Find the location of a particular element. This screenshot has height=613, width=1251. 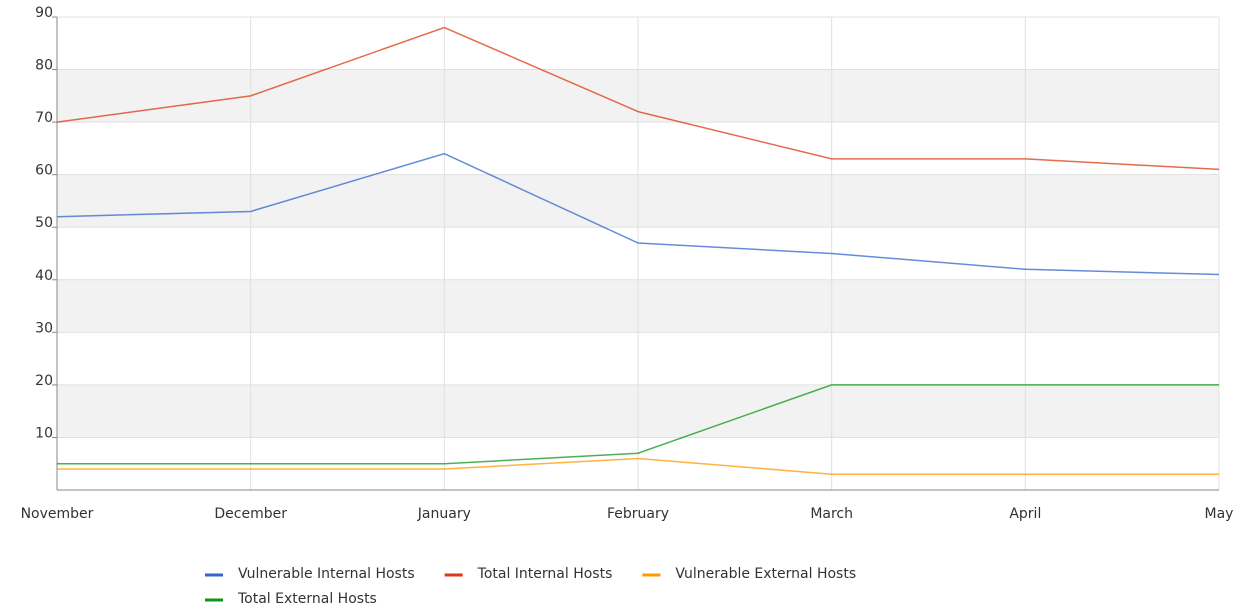

y-tick-label: 60 is located at coordinates (44, 171).